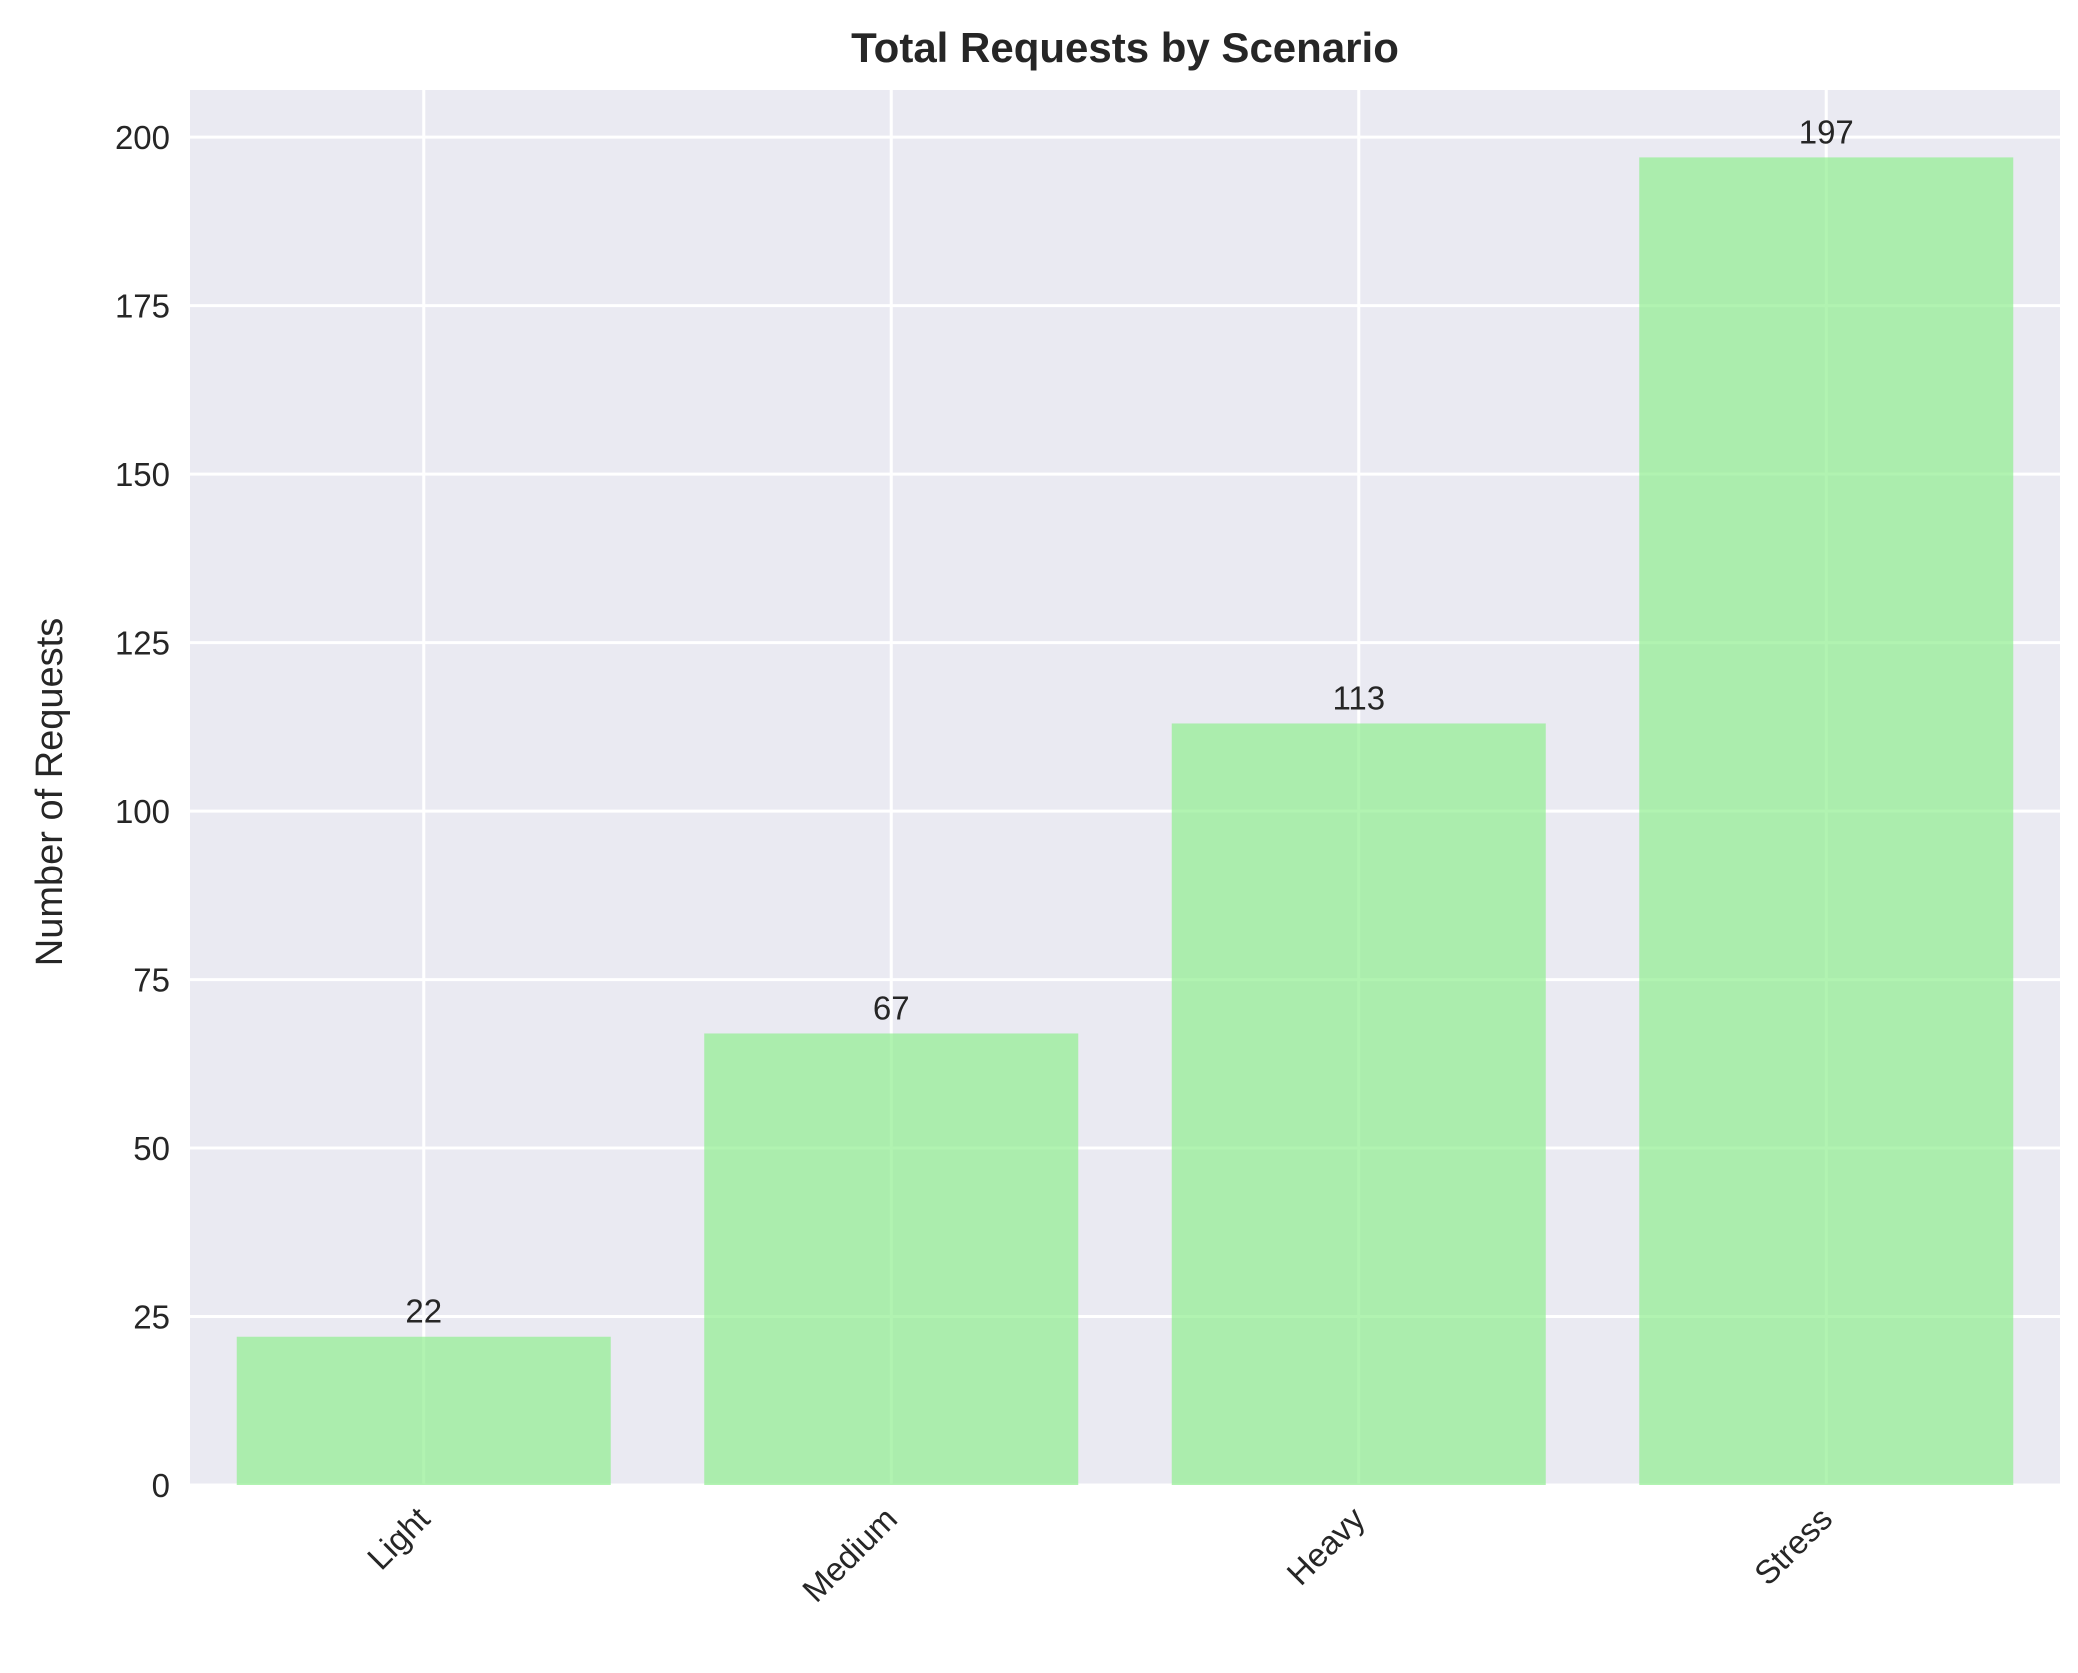 The height and width of the screenshot is (1673, 2078). Describe the element at coordinates (142, 474) in the screenshot. I see `y-tick-label: 150` at that location.